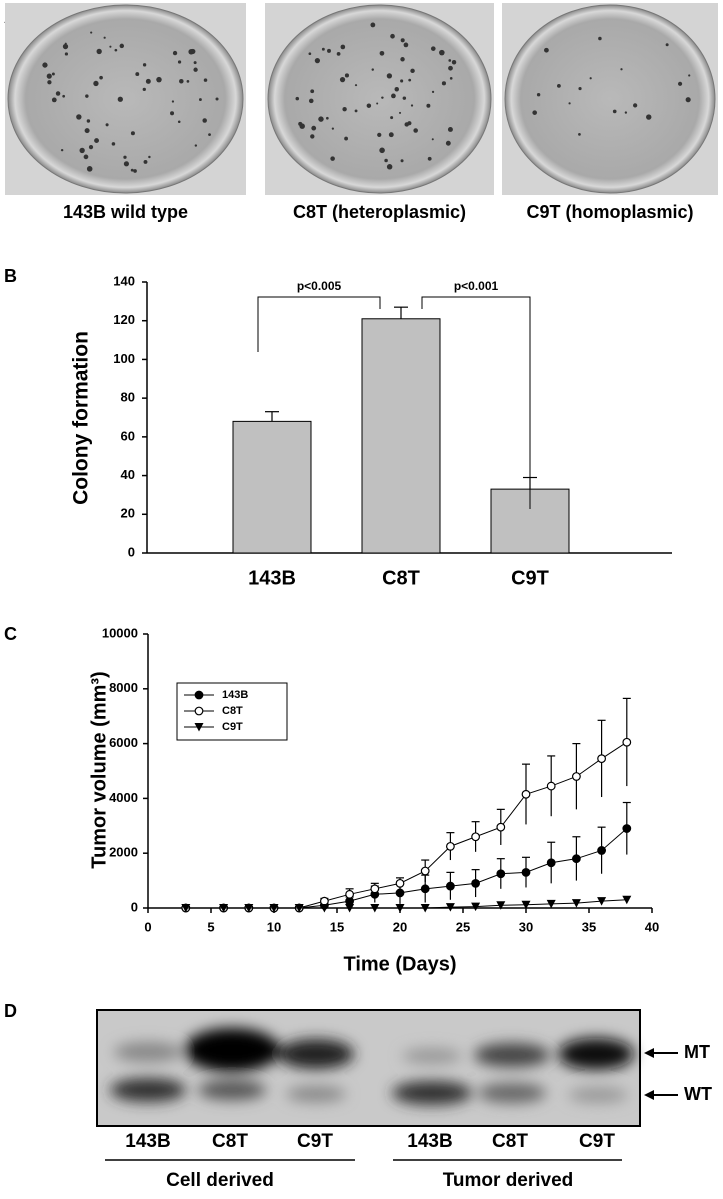 Image resolution: width=723 pixels, height=1199 pixels. Describe the element at coordinates (128, 435) in the screenshot. I see `y-tick-label: 60` at that location.